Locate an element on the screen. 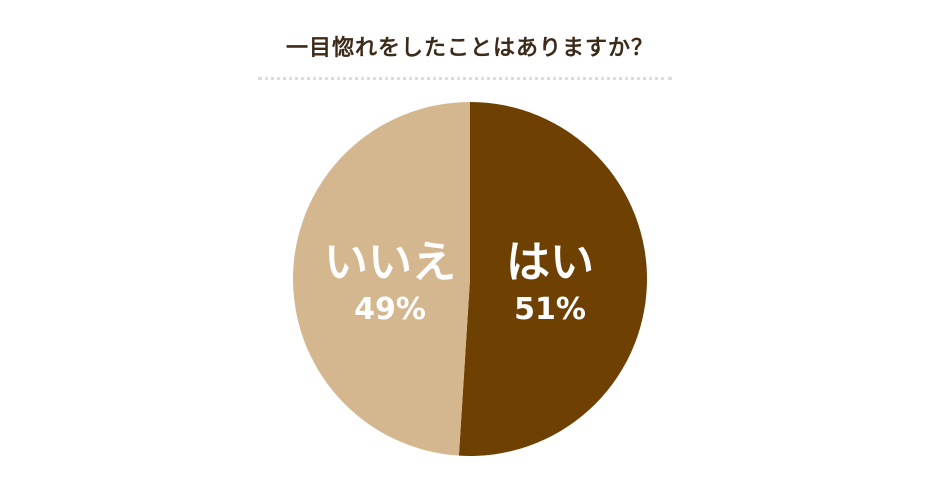 The width and height of the screenshot is (940, 480). chart-title: 一目惚れをしたことはありますか？ is located at coordinates (469, 48).